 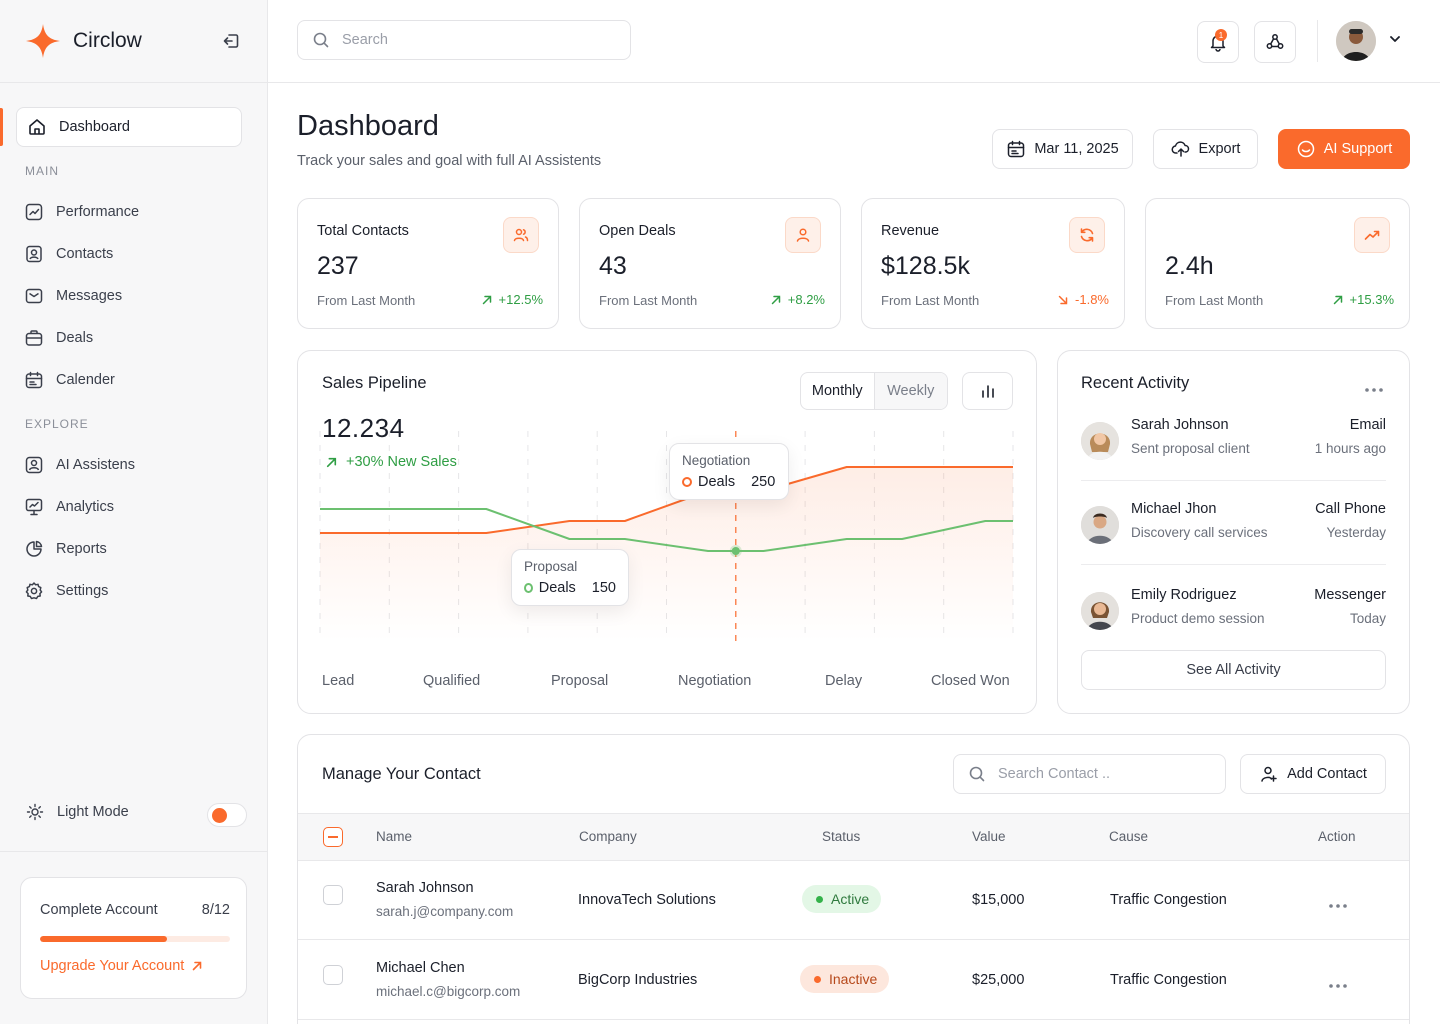 What do you see at coordinates (993, 263) in the screenshot?
I see `stat-card-revenue: Revenue $128.5k From Last Month -1.8%` at bounding box center [993, 263].